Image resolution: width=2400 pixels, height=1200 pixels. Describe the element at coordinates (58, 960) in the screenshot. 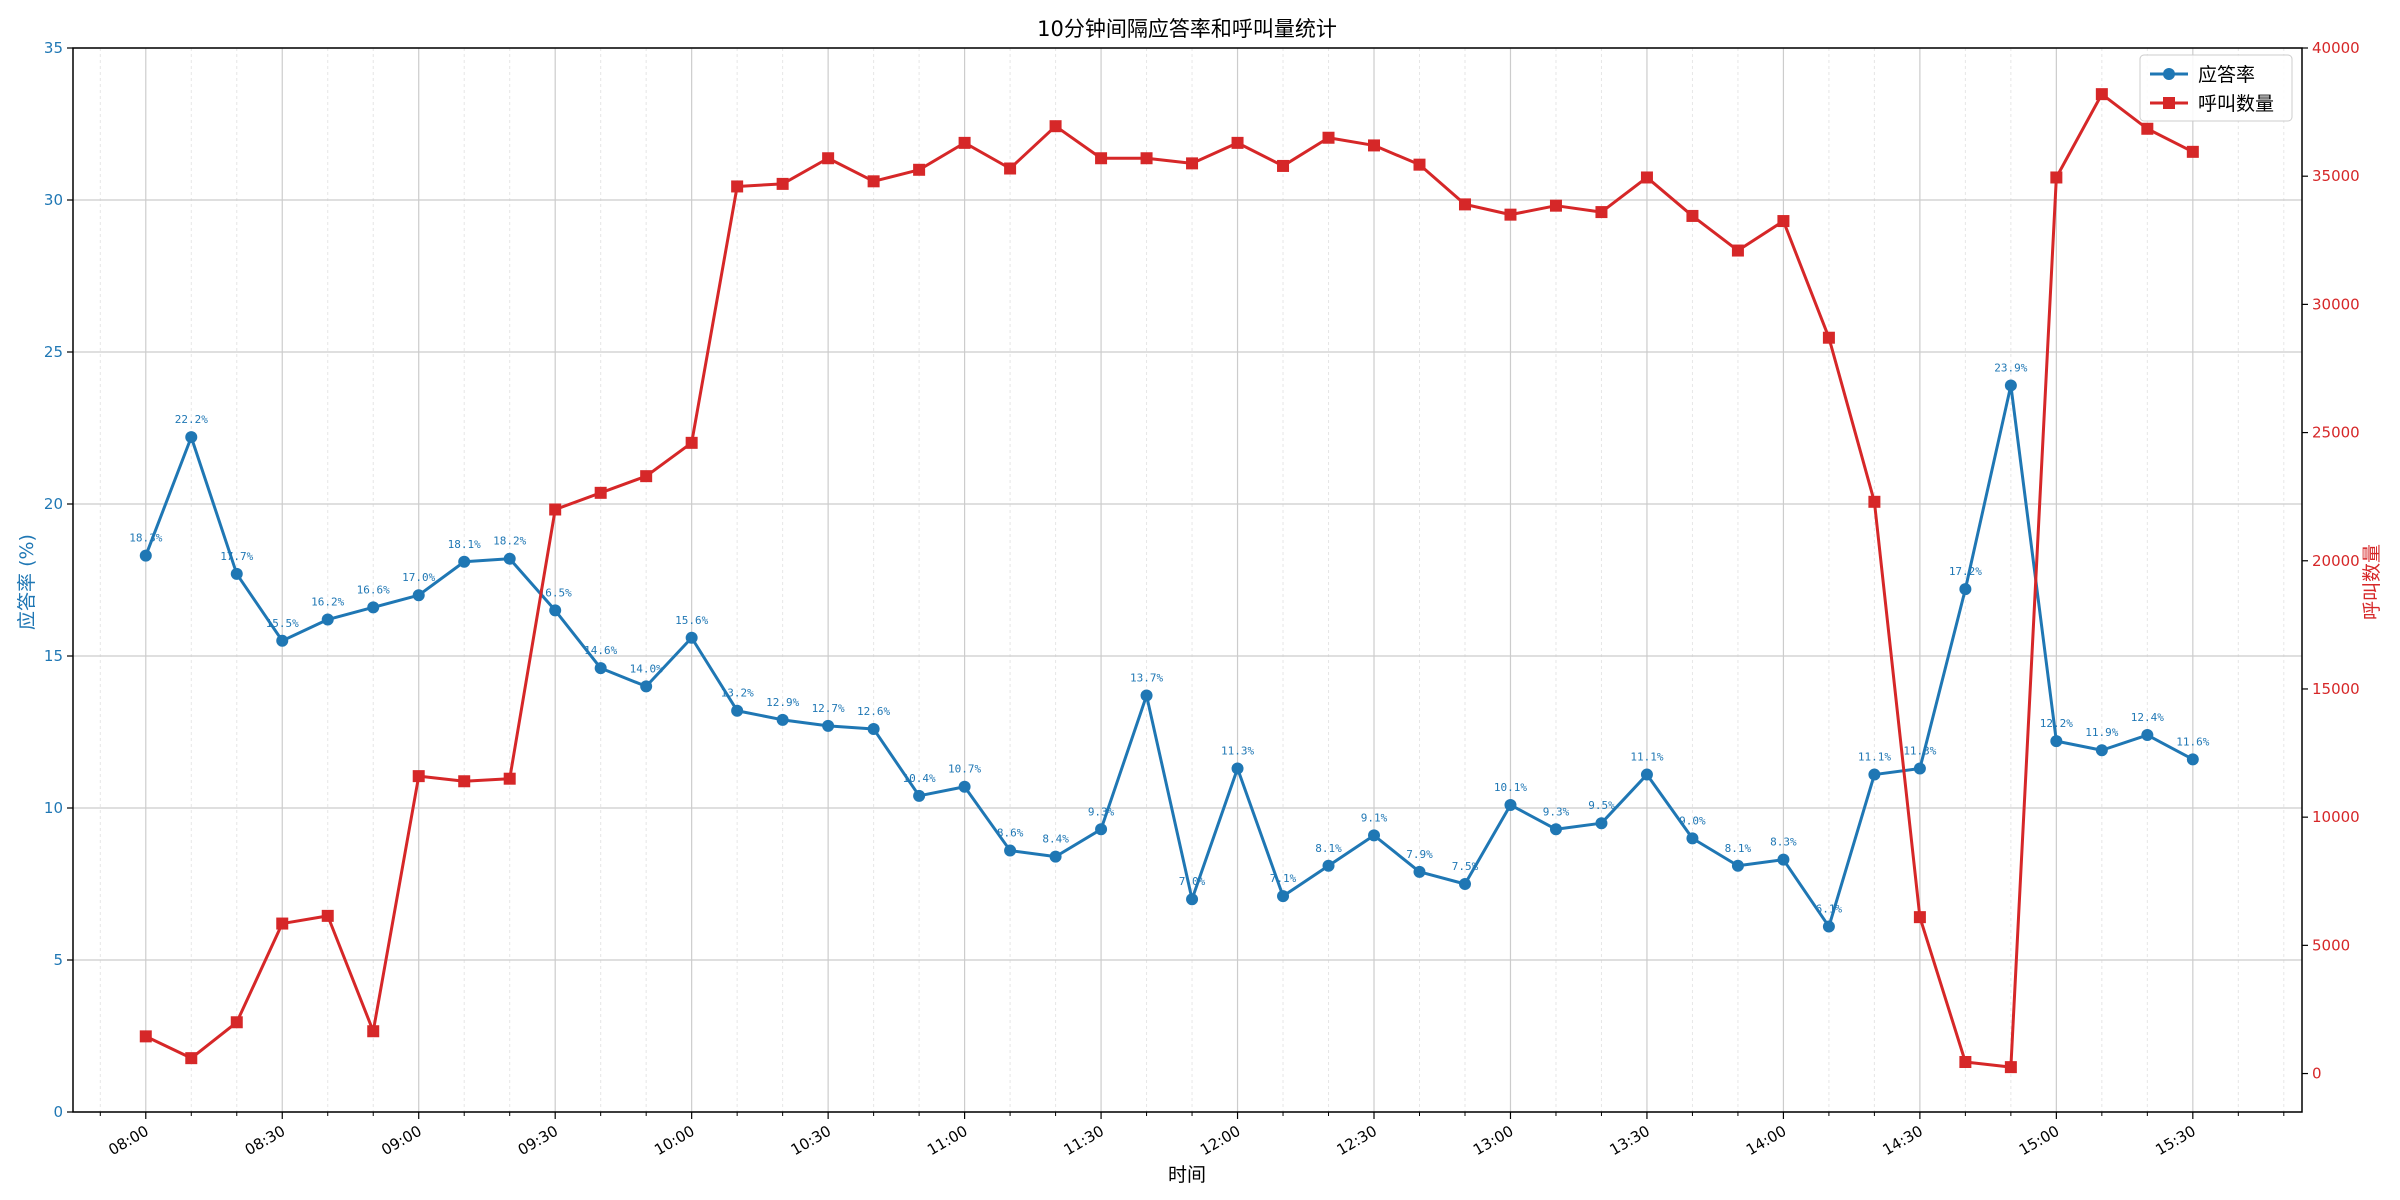

I see `y-left-tick-label: 5` at that location.